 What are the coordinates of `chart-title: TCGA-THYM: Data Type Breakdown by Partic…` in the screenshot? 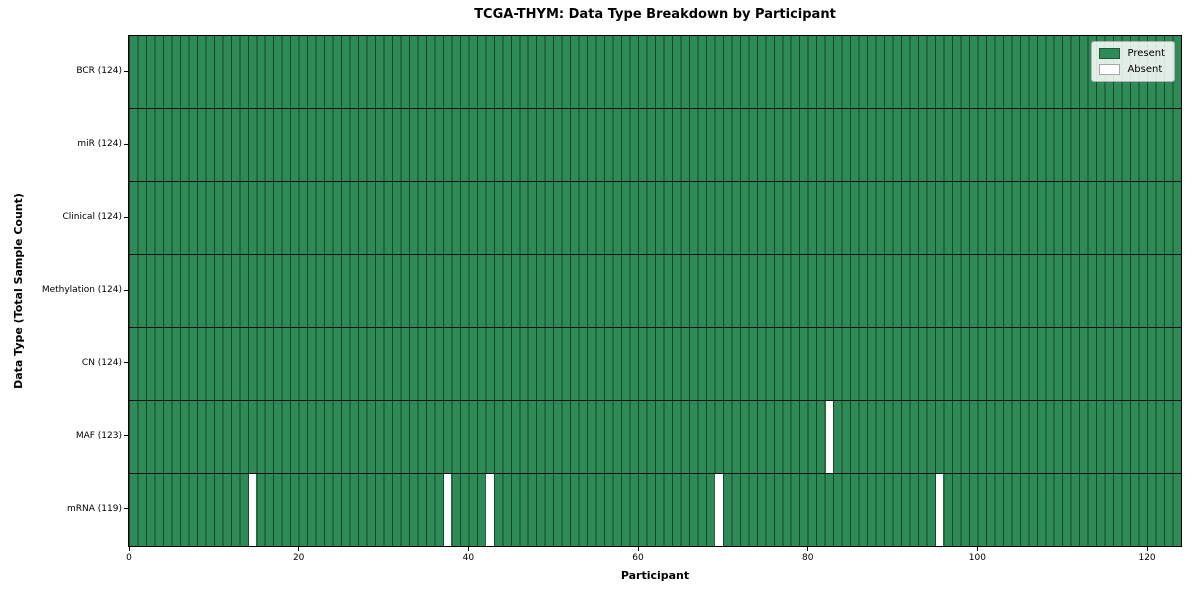 It's located at (655, 14).